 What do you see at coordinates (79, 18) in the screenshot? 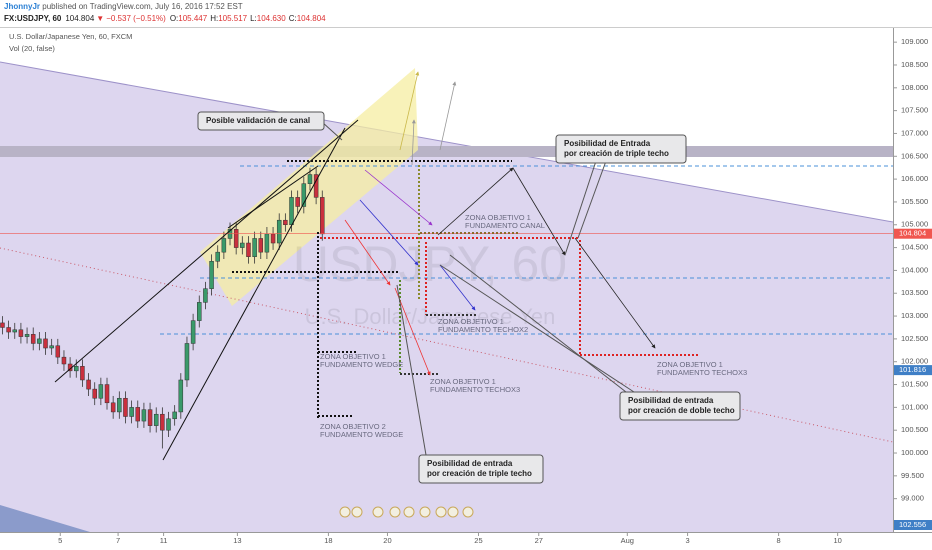
I see `last: 104.804` at bounding box center [79, 18].